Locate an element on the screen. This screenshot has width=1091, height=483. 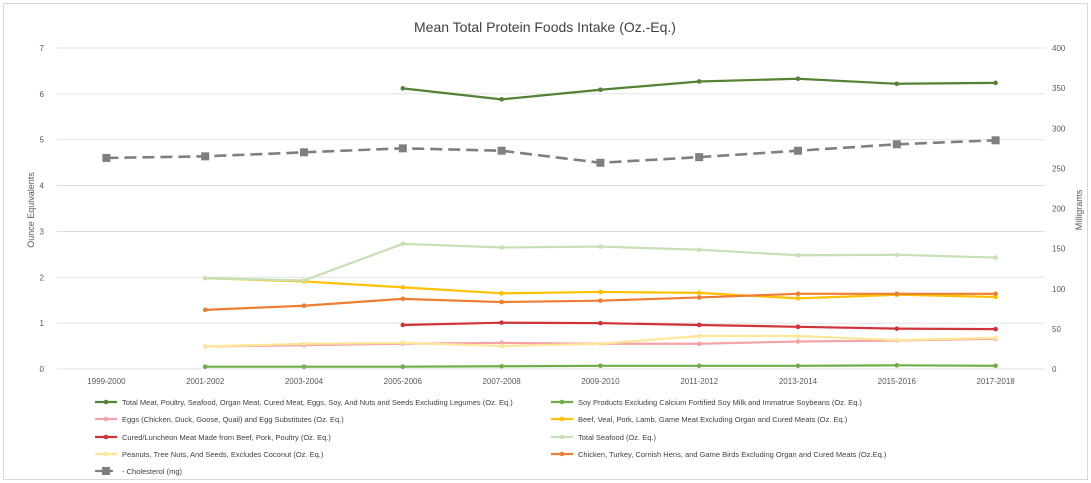
y2-tick-label: 0 is located at coordinates (1054, 369).